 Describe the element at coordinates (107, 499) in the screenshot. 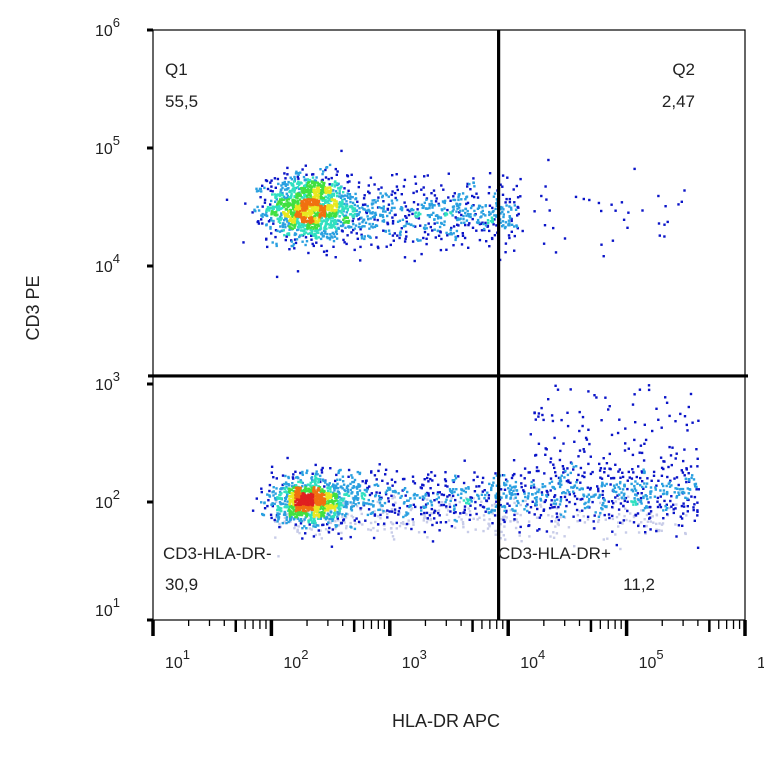

I see `y-tick-label: 102` at that location.